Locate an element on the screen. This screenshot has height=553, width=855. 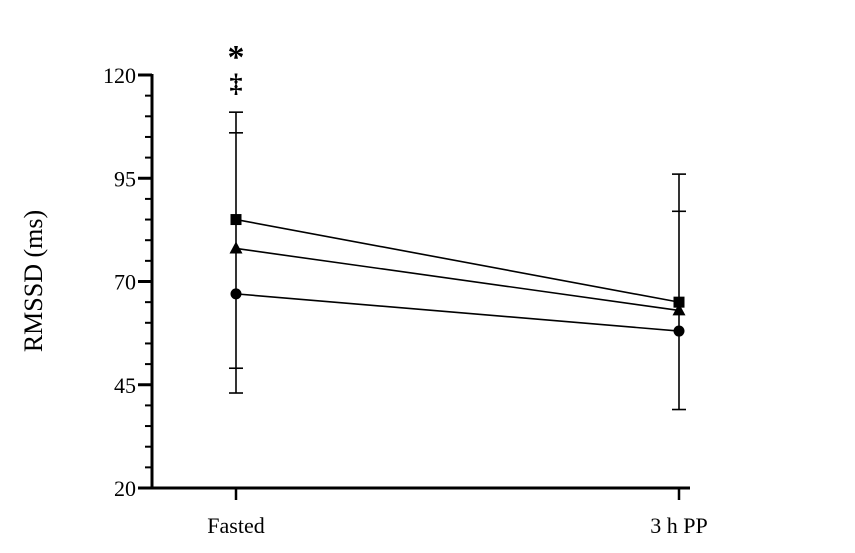
x-ticks: Fasted 3 h PP is located at coordinates (457, 513).